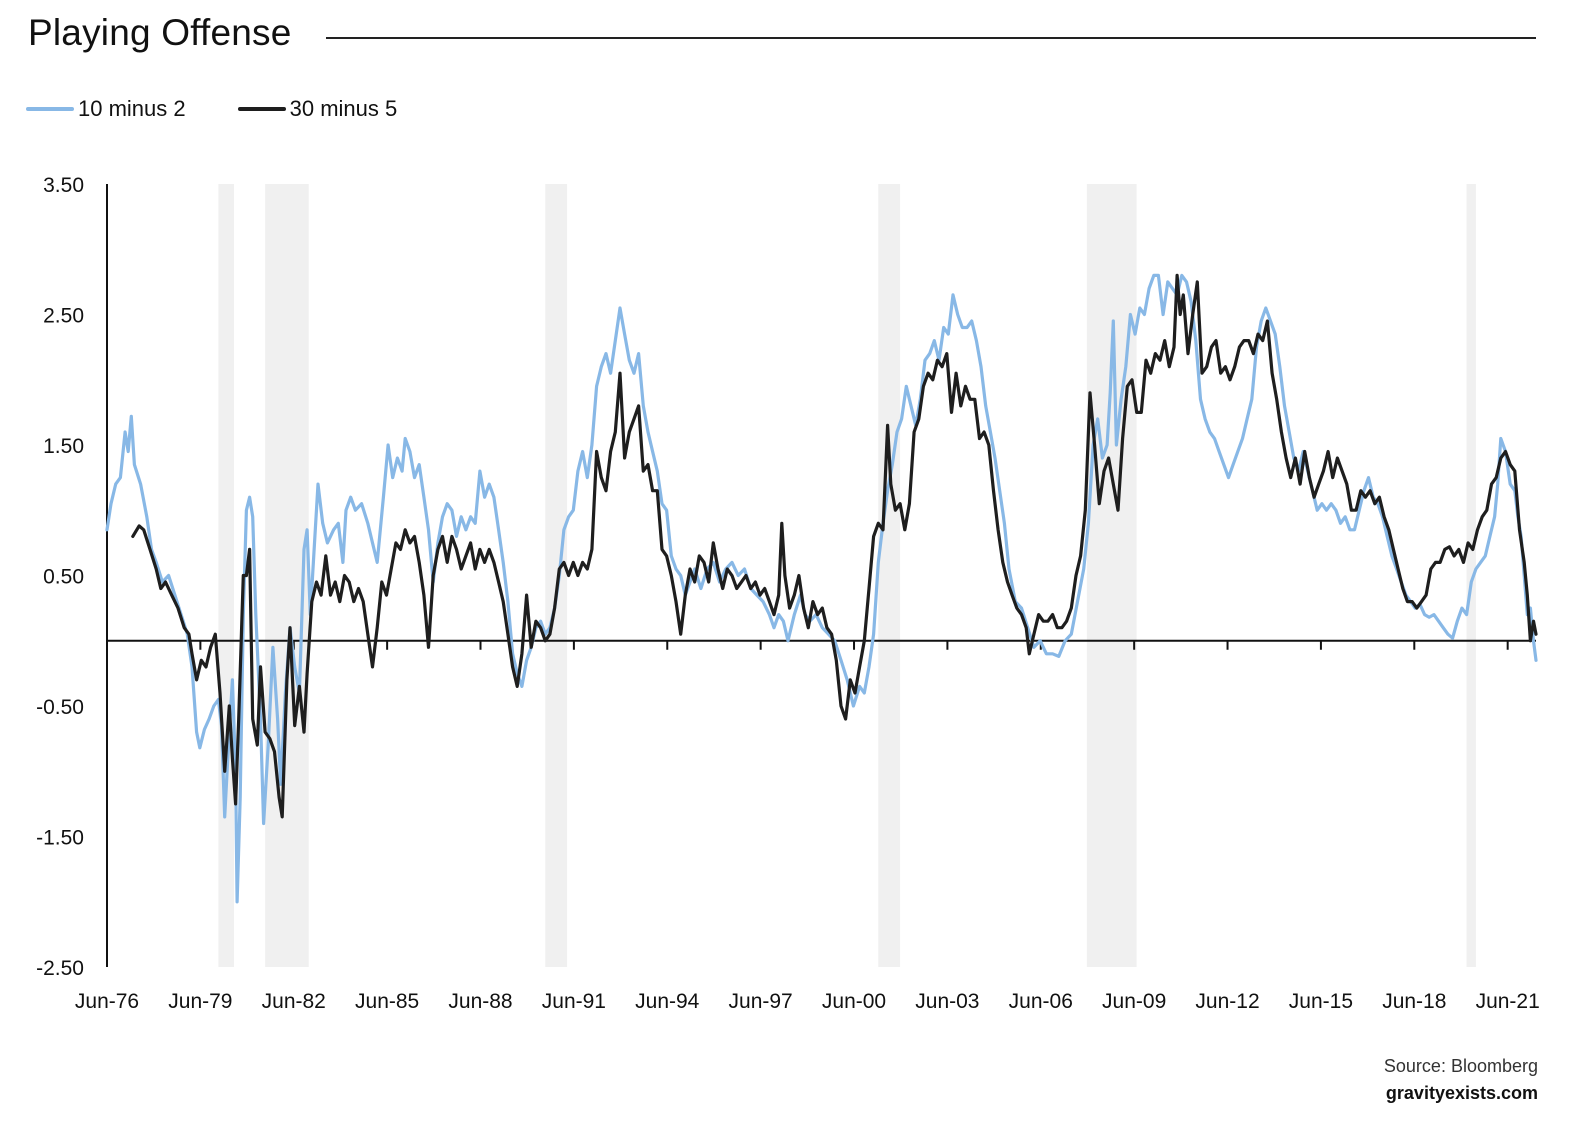  I want to click on y-tick-label: -0.50, so click(60, 707).